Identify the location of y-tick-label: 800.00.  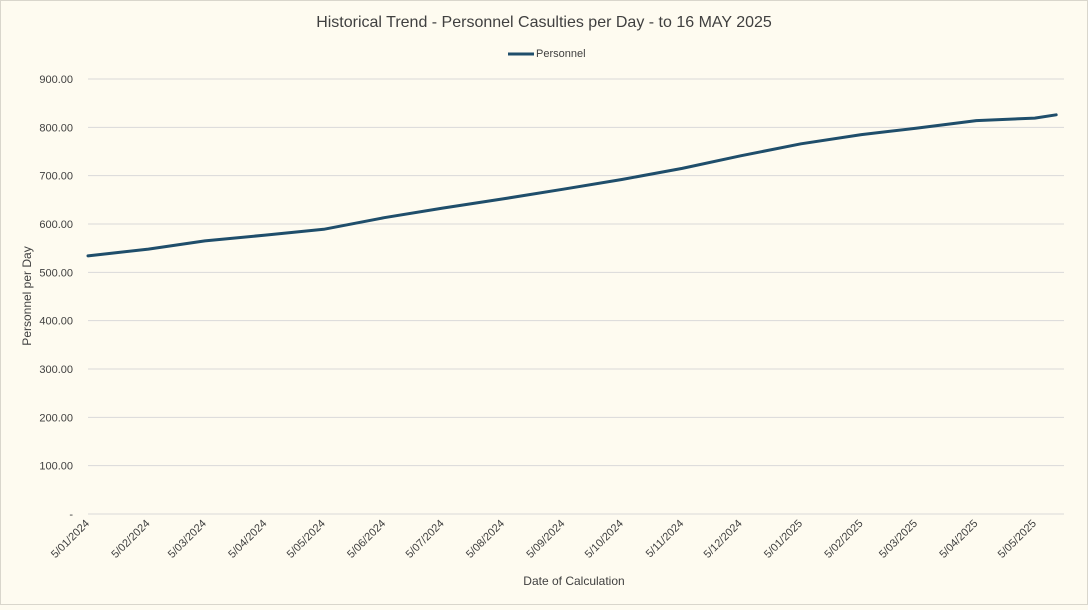
(56, 128).